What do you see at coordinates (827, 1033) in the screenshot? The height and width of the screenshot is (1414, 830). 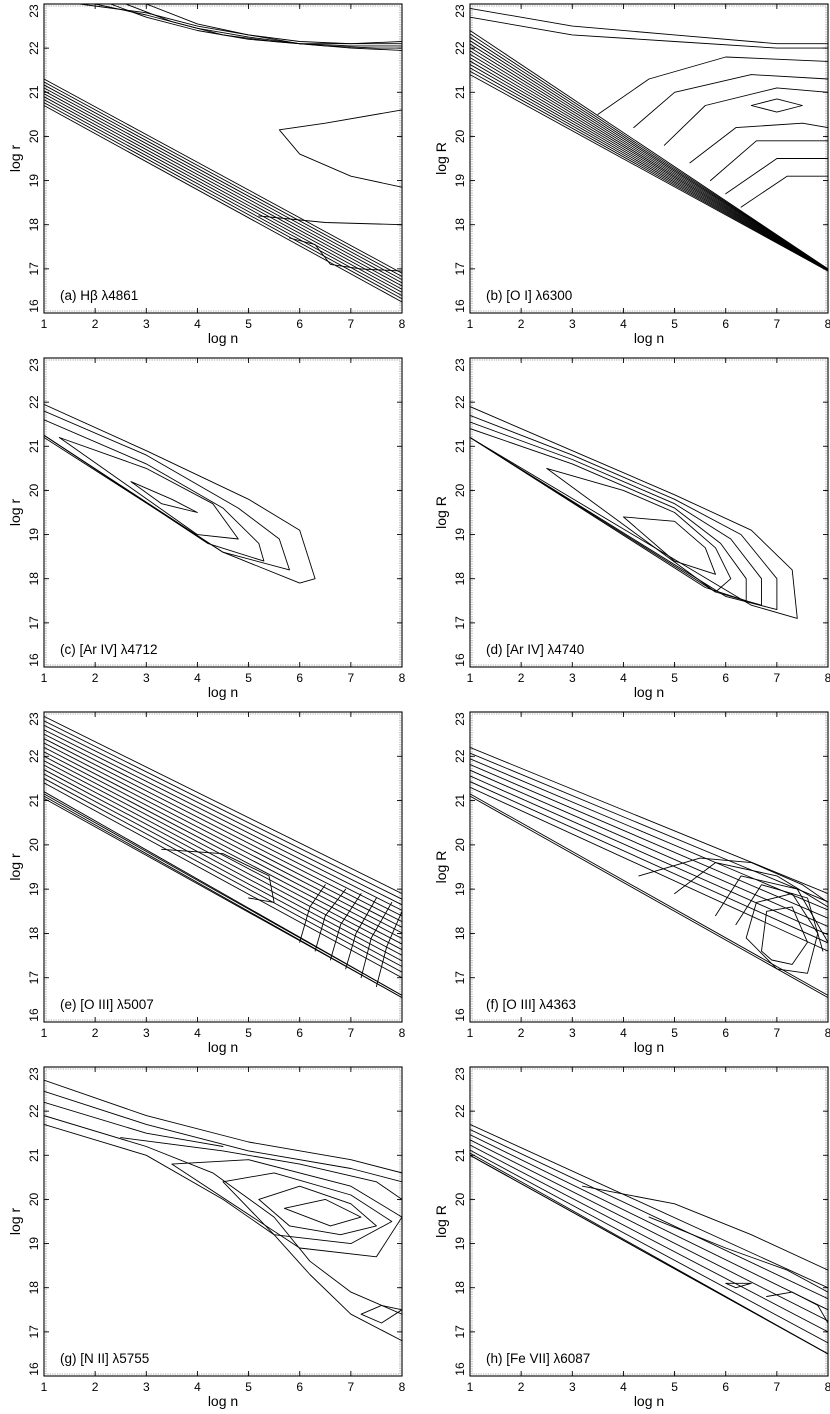 I see `x-tick-label: 8` at bounding box center [827, 1033].